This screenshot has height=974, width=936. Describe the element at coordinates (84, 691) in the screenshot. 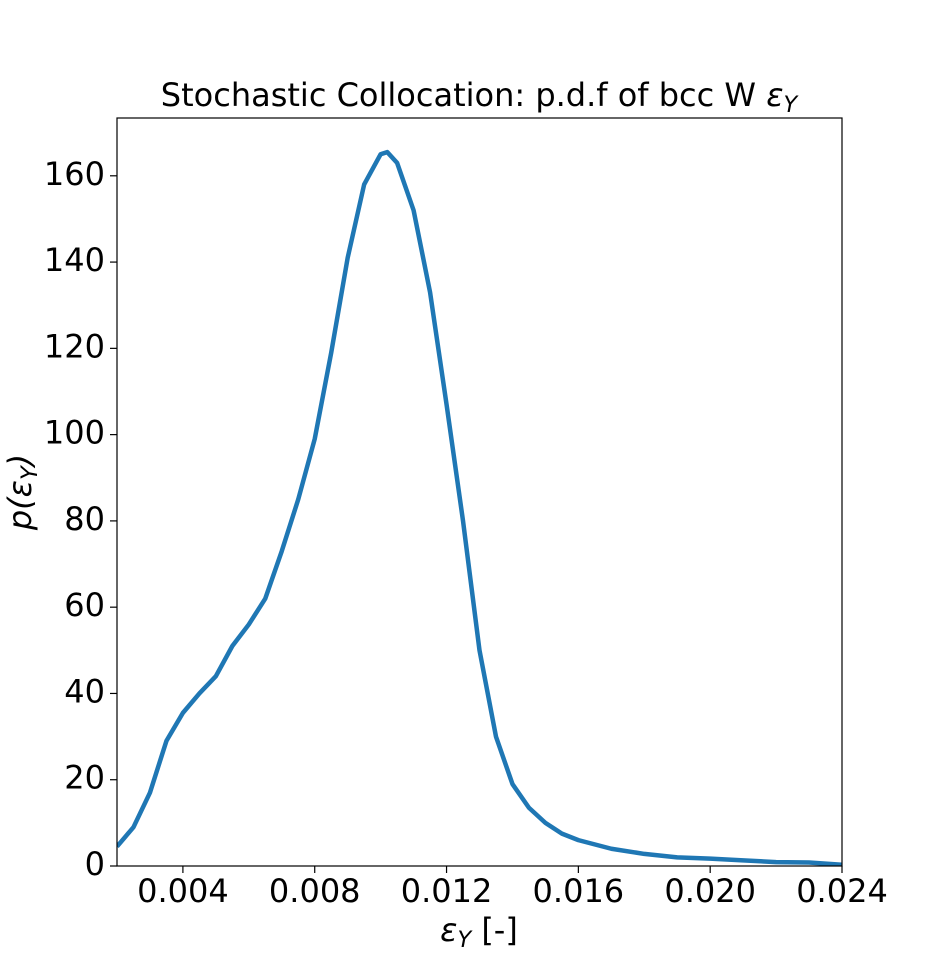

I see `y-tick-label: 40` at that location.